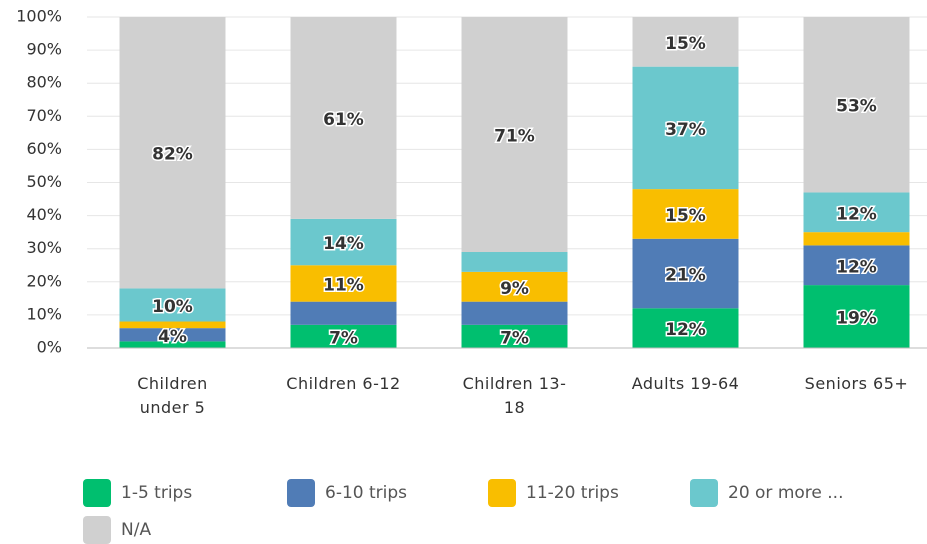 Image resolution: width=927 pixels, height=544 pixels. I want to click on data-label: 53%, so click(856, 107).